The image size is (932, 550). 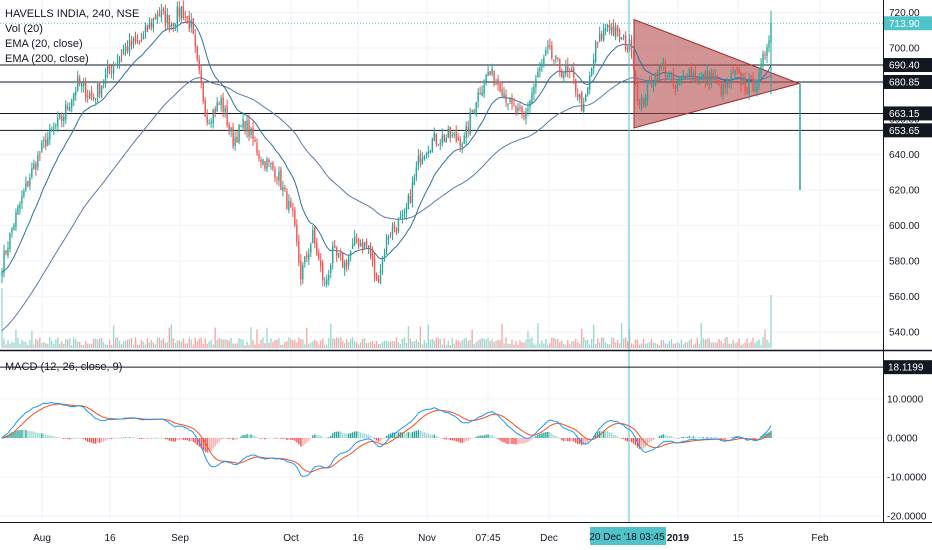 I want to click on time-tick-label: Nov, so click(x=427, y=538).